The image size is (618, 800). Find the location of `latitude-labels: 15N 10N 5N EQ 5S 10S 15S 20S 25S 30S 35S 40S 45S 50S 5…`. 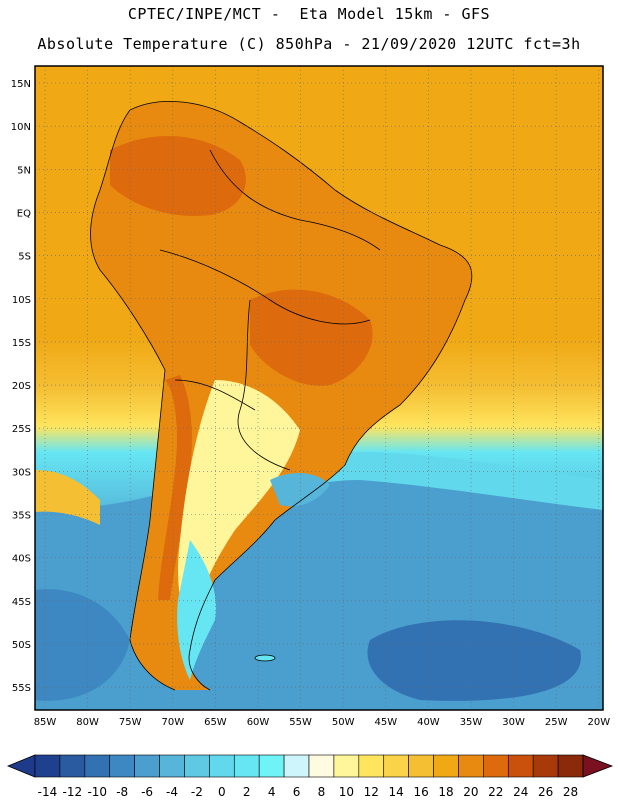

latitude-labels: 15N 10N 5N EQ 5S 10S 15S 20S 25S 30S 35S 40S 45S 50S 5… is located at coordinates (21, 386).